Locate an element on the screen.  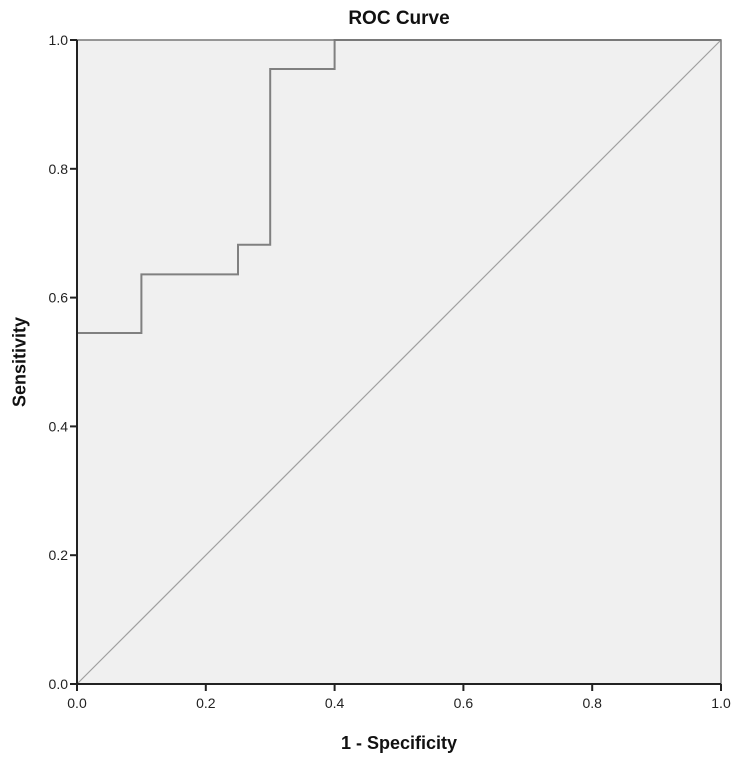
y-tick-label: 0.2 is located at coordinates (59, 555).